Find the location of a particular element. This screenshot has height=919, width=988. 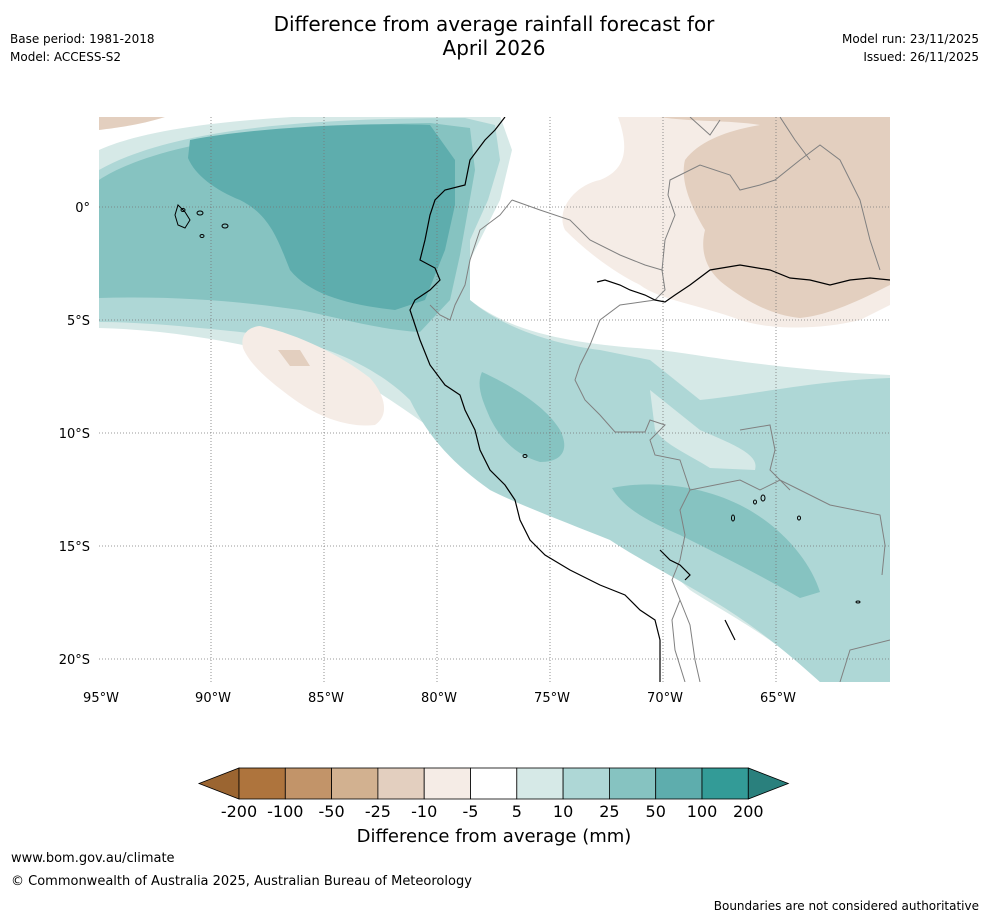

colorbar-tick-label: 200 is located at coordinates (748, 811).